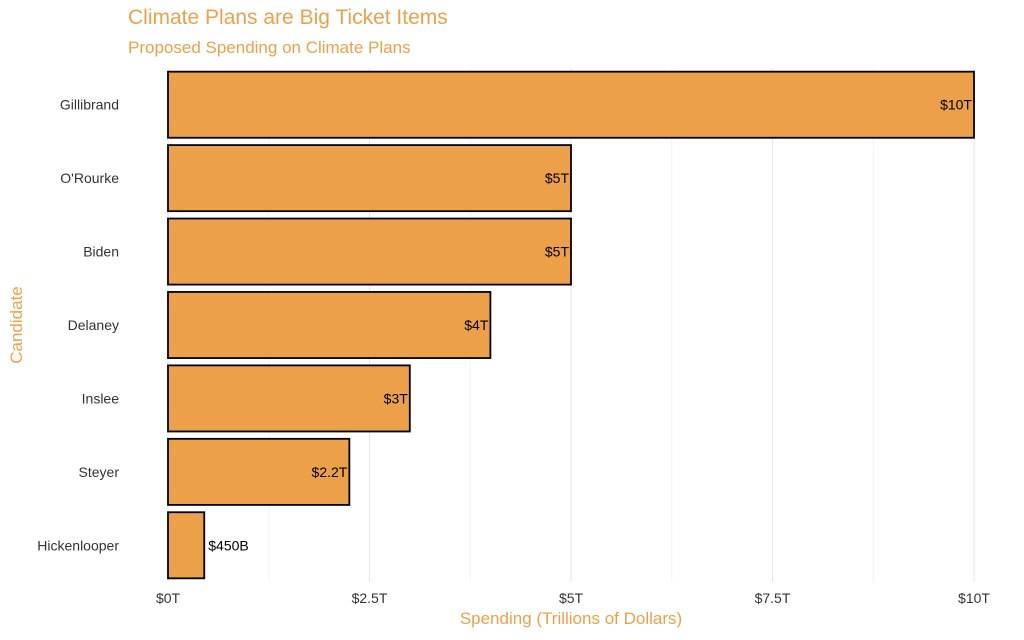 This screenshot has width=1024, height=640. What do you see at coordinates (396, 398) in the screenshot?
I see `data-label: $3T` at bounding box center [396, 398].